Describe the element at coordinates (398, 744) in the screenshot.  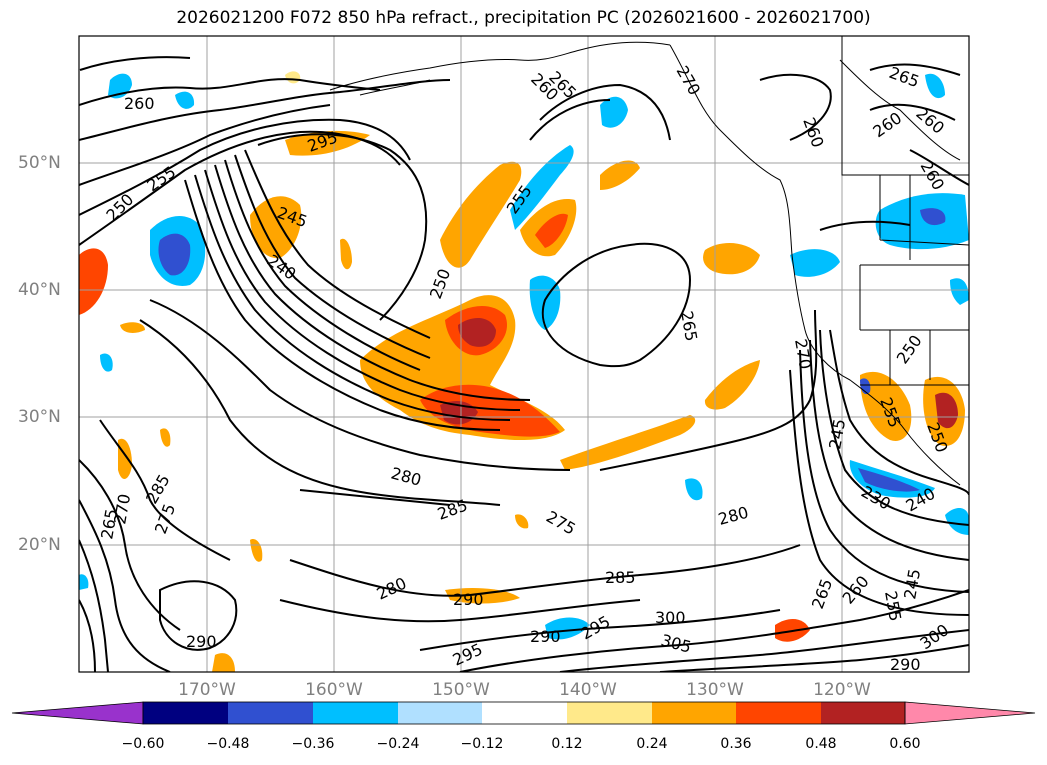
I see `colorbar-tick: −0.24` at that location.